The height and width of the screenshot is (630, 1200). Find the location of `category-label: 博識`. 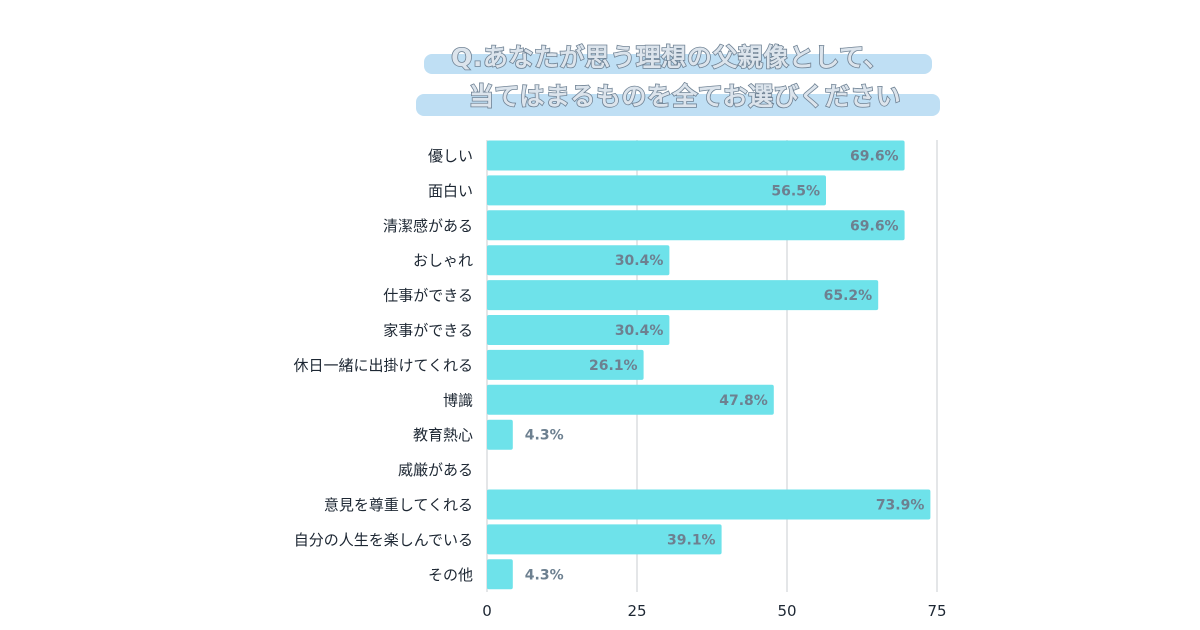

category-label: 博識 is located at coordinates (458, 400).